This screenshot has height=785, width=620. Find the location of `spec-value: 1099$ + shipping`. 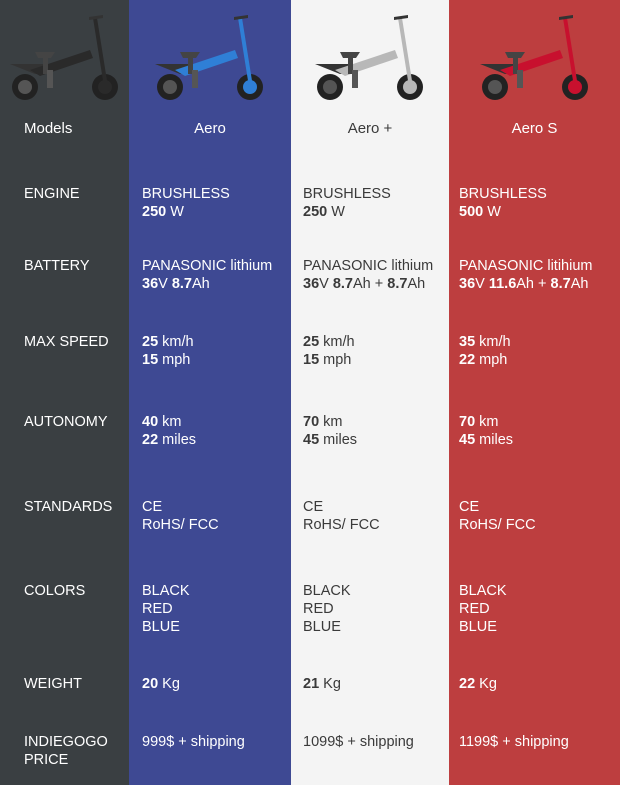

spec-value: 1099$ + shipping is located at coordinates (358, 742).